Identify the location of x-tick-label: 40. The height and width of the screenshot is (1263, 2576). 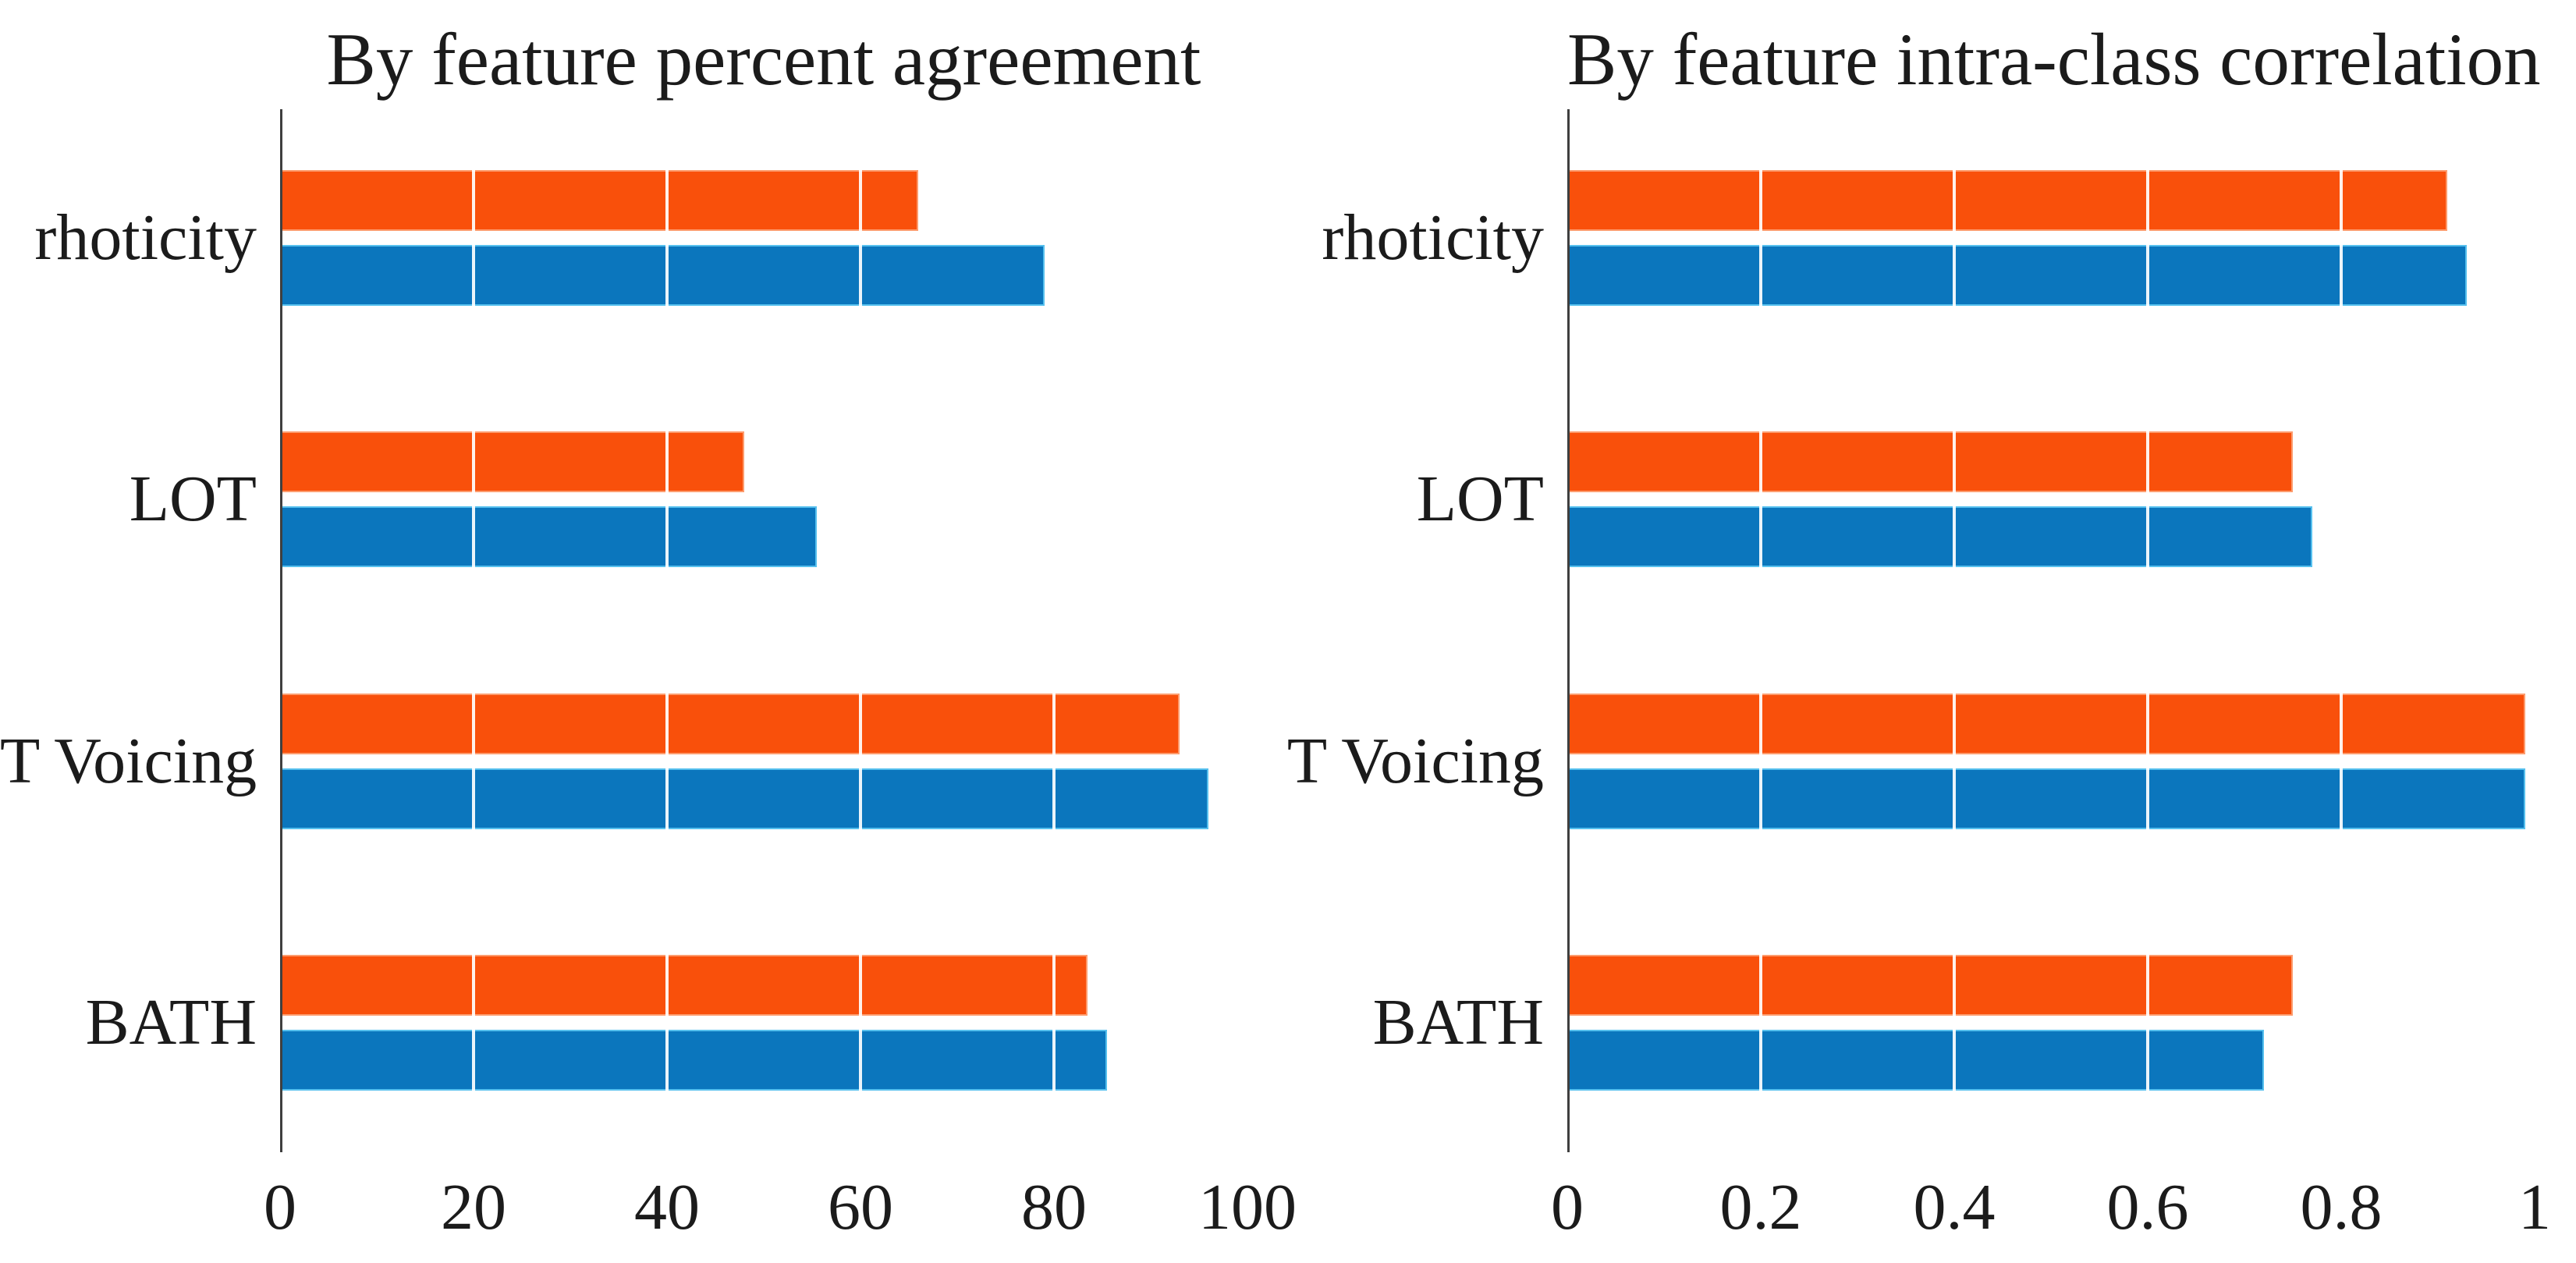
(667, 1207).